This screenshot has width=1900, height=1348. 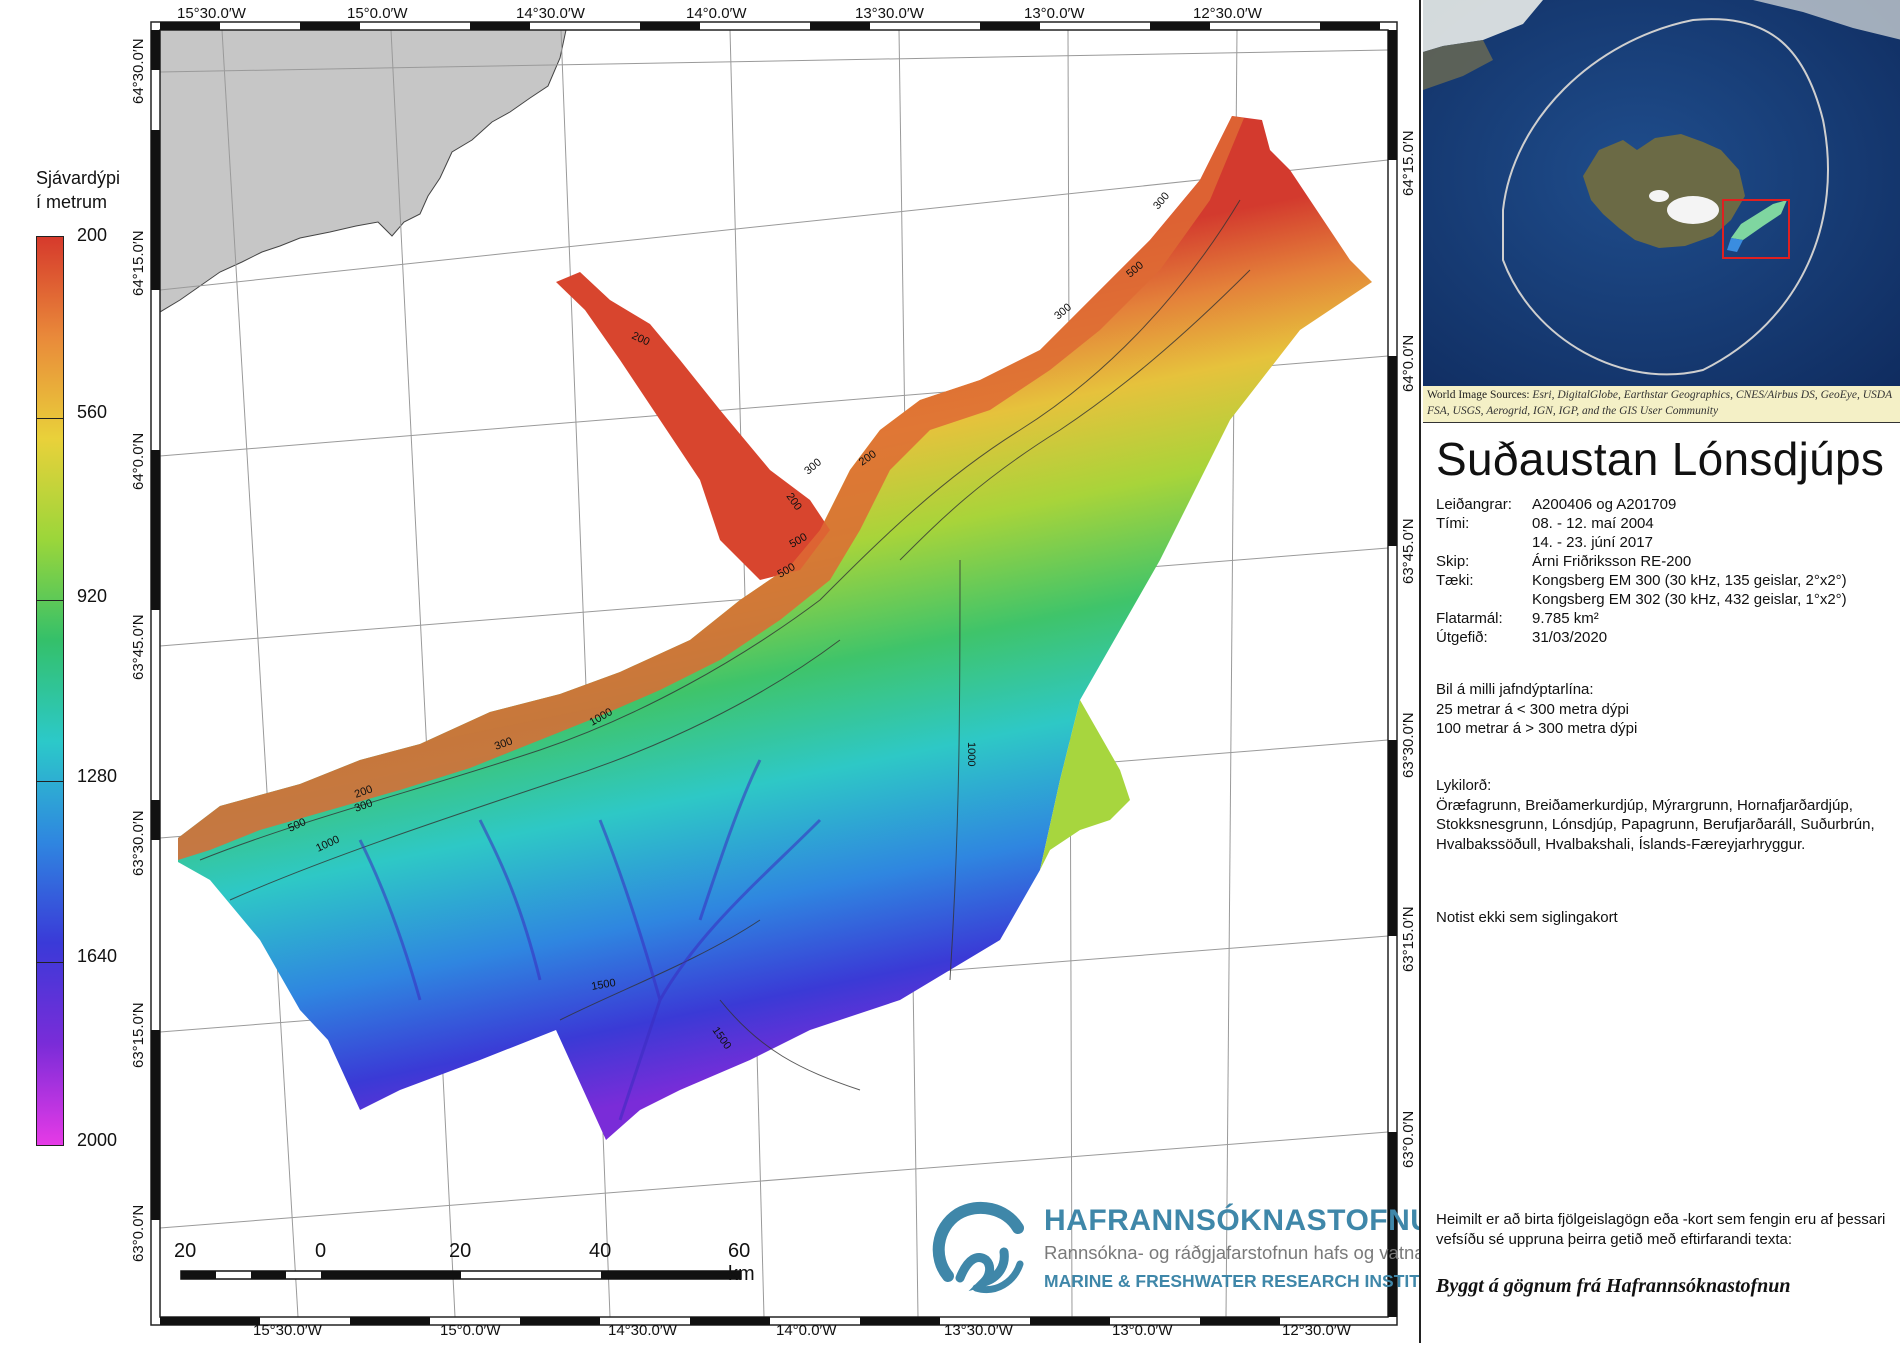 I want to click on contour-label: 1000, so click(x=971, y=754).